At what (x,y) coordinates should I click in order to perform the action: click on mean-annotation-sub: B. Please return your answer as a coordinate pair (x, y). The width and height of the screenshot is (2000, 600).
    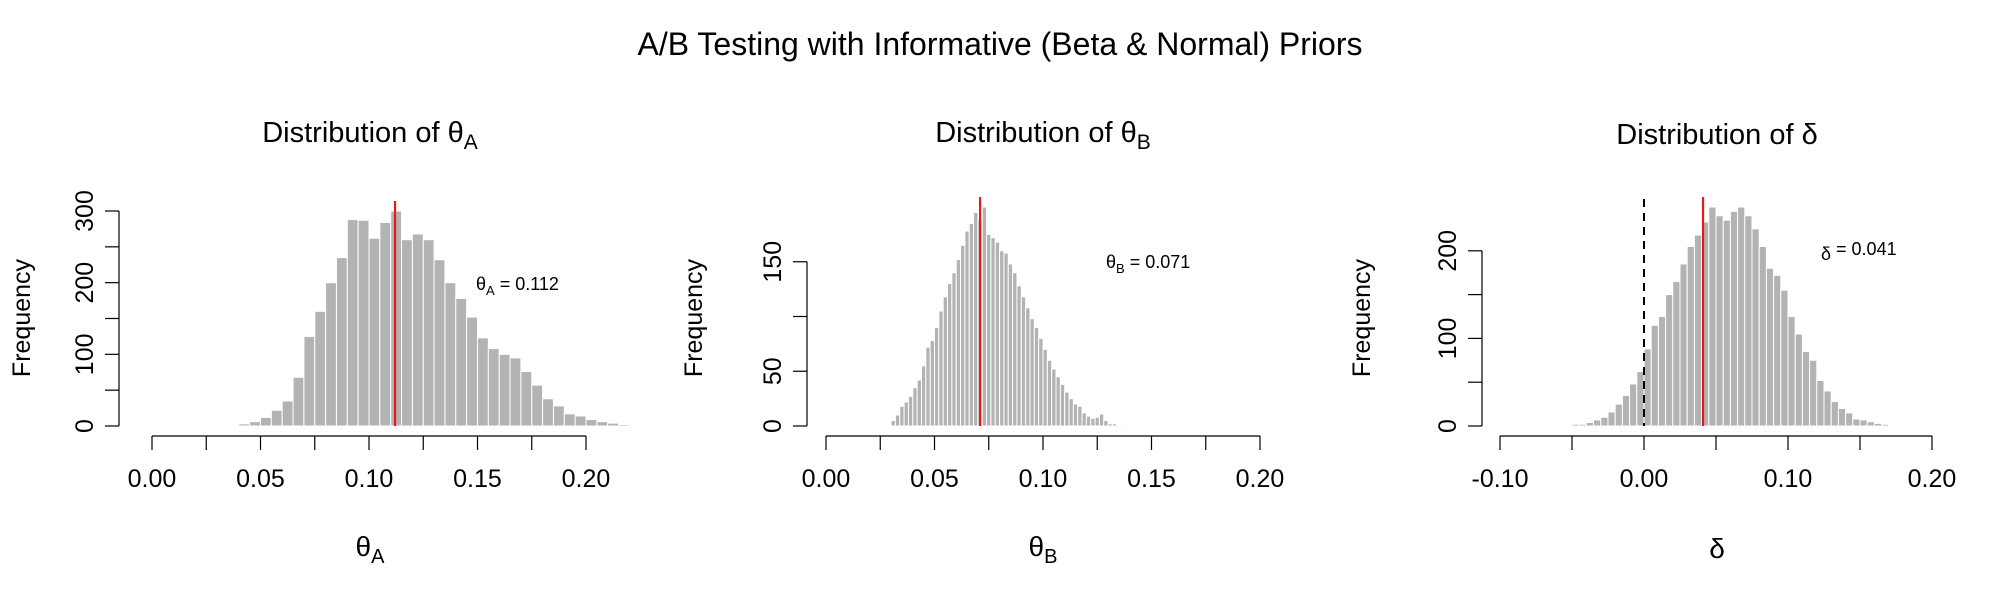
    Looking at the image, I should click on (1120, 268).